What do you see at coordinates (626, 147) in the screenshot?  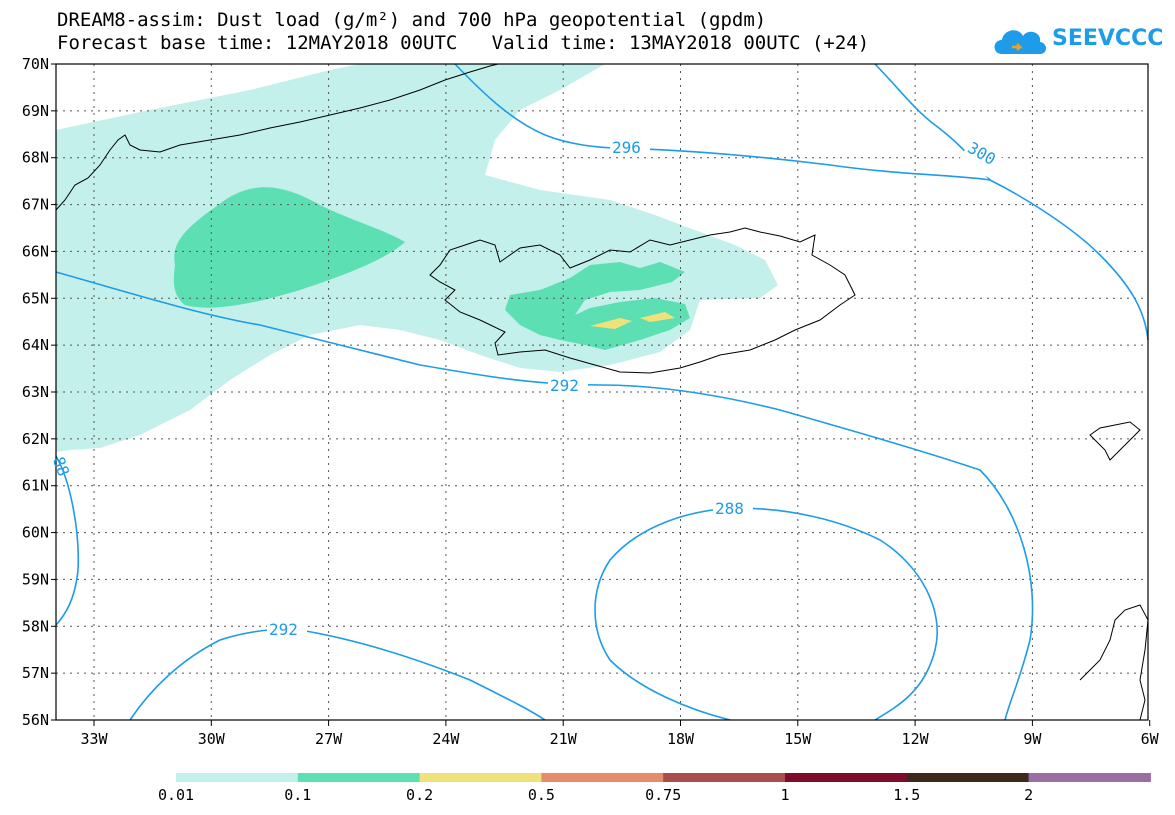 I see `contour-label-296: 296` at bounding box center [626, 147].